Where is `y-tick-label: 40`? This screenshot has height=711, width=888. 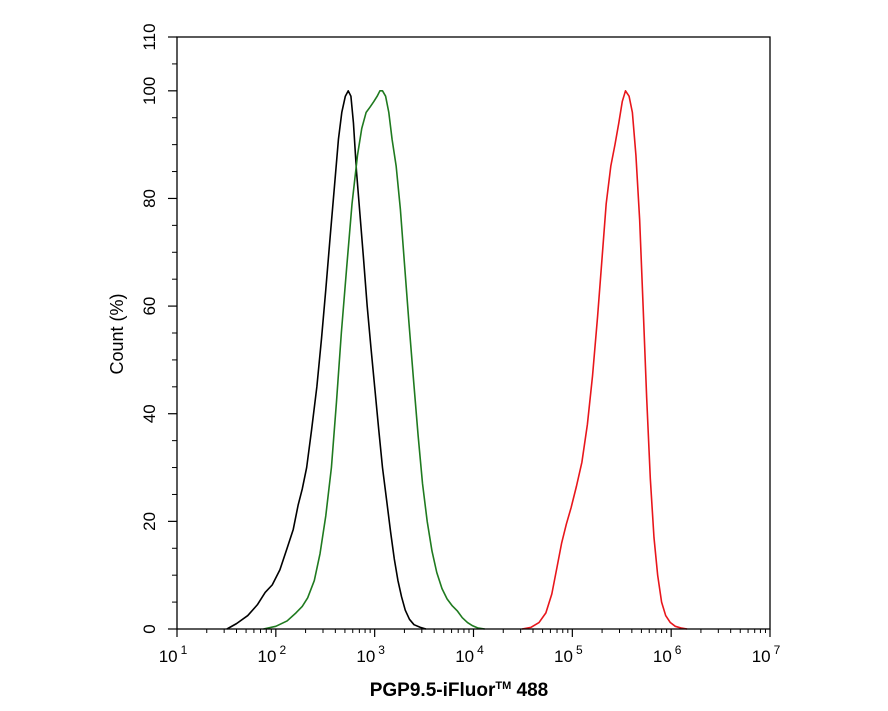
y-tick-label: 40 is located at coordinates (149, 413).